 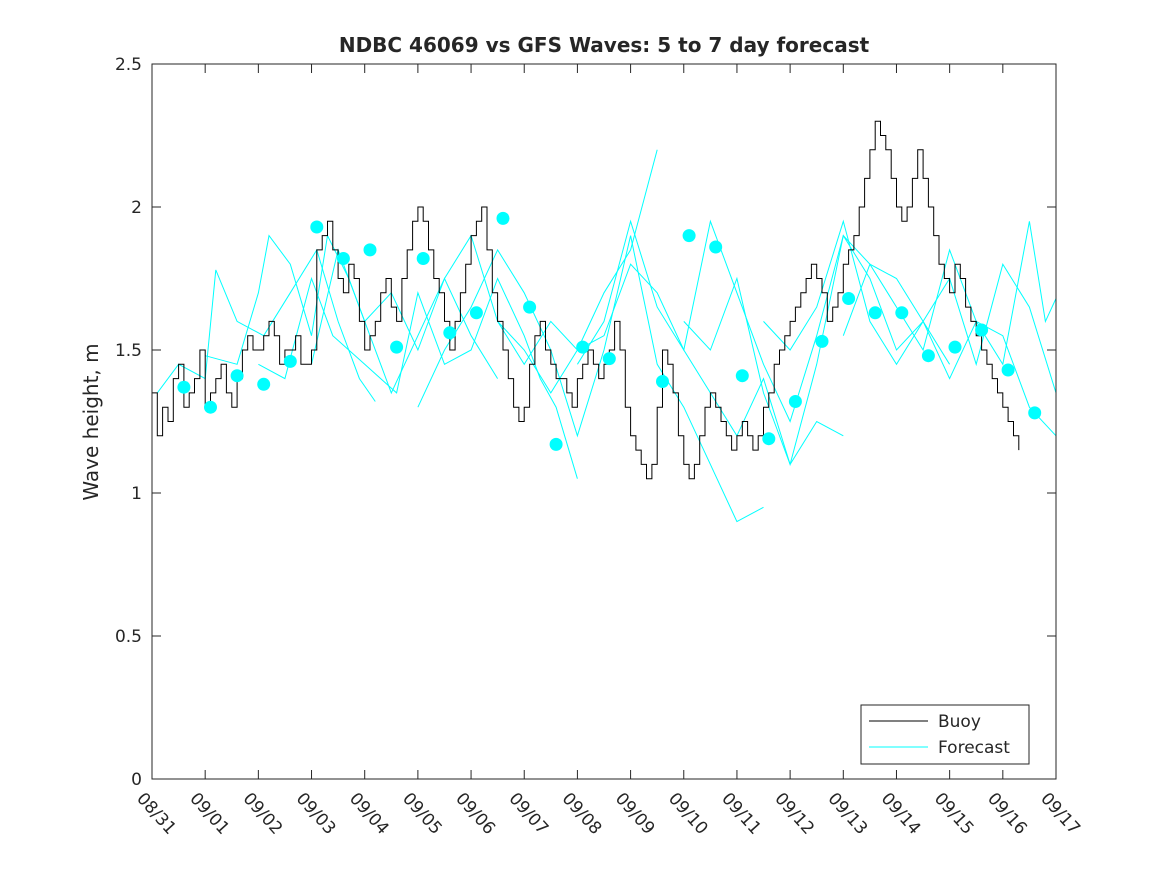 I want to click on y-tick-label: 2, so click(x=136, y=208).